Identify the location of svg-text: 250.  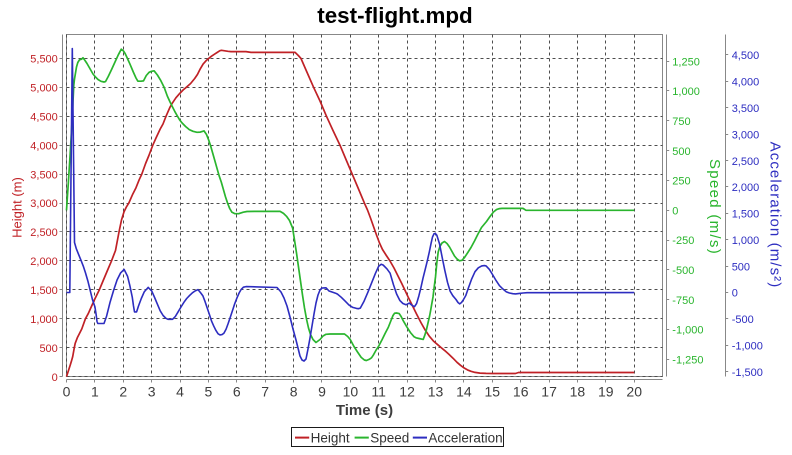
(681, 182).